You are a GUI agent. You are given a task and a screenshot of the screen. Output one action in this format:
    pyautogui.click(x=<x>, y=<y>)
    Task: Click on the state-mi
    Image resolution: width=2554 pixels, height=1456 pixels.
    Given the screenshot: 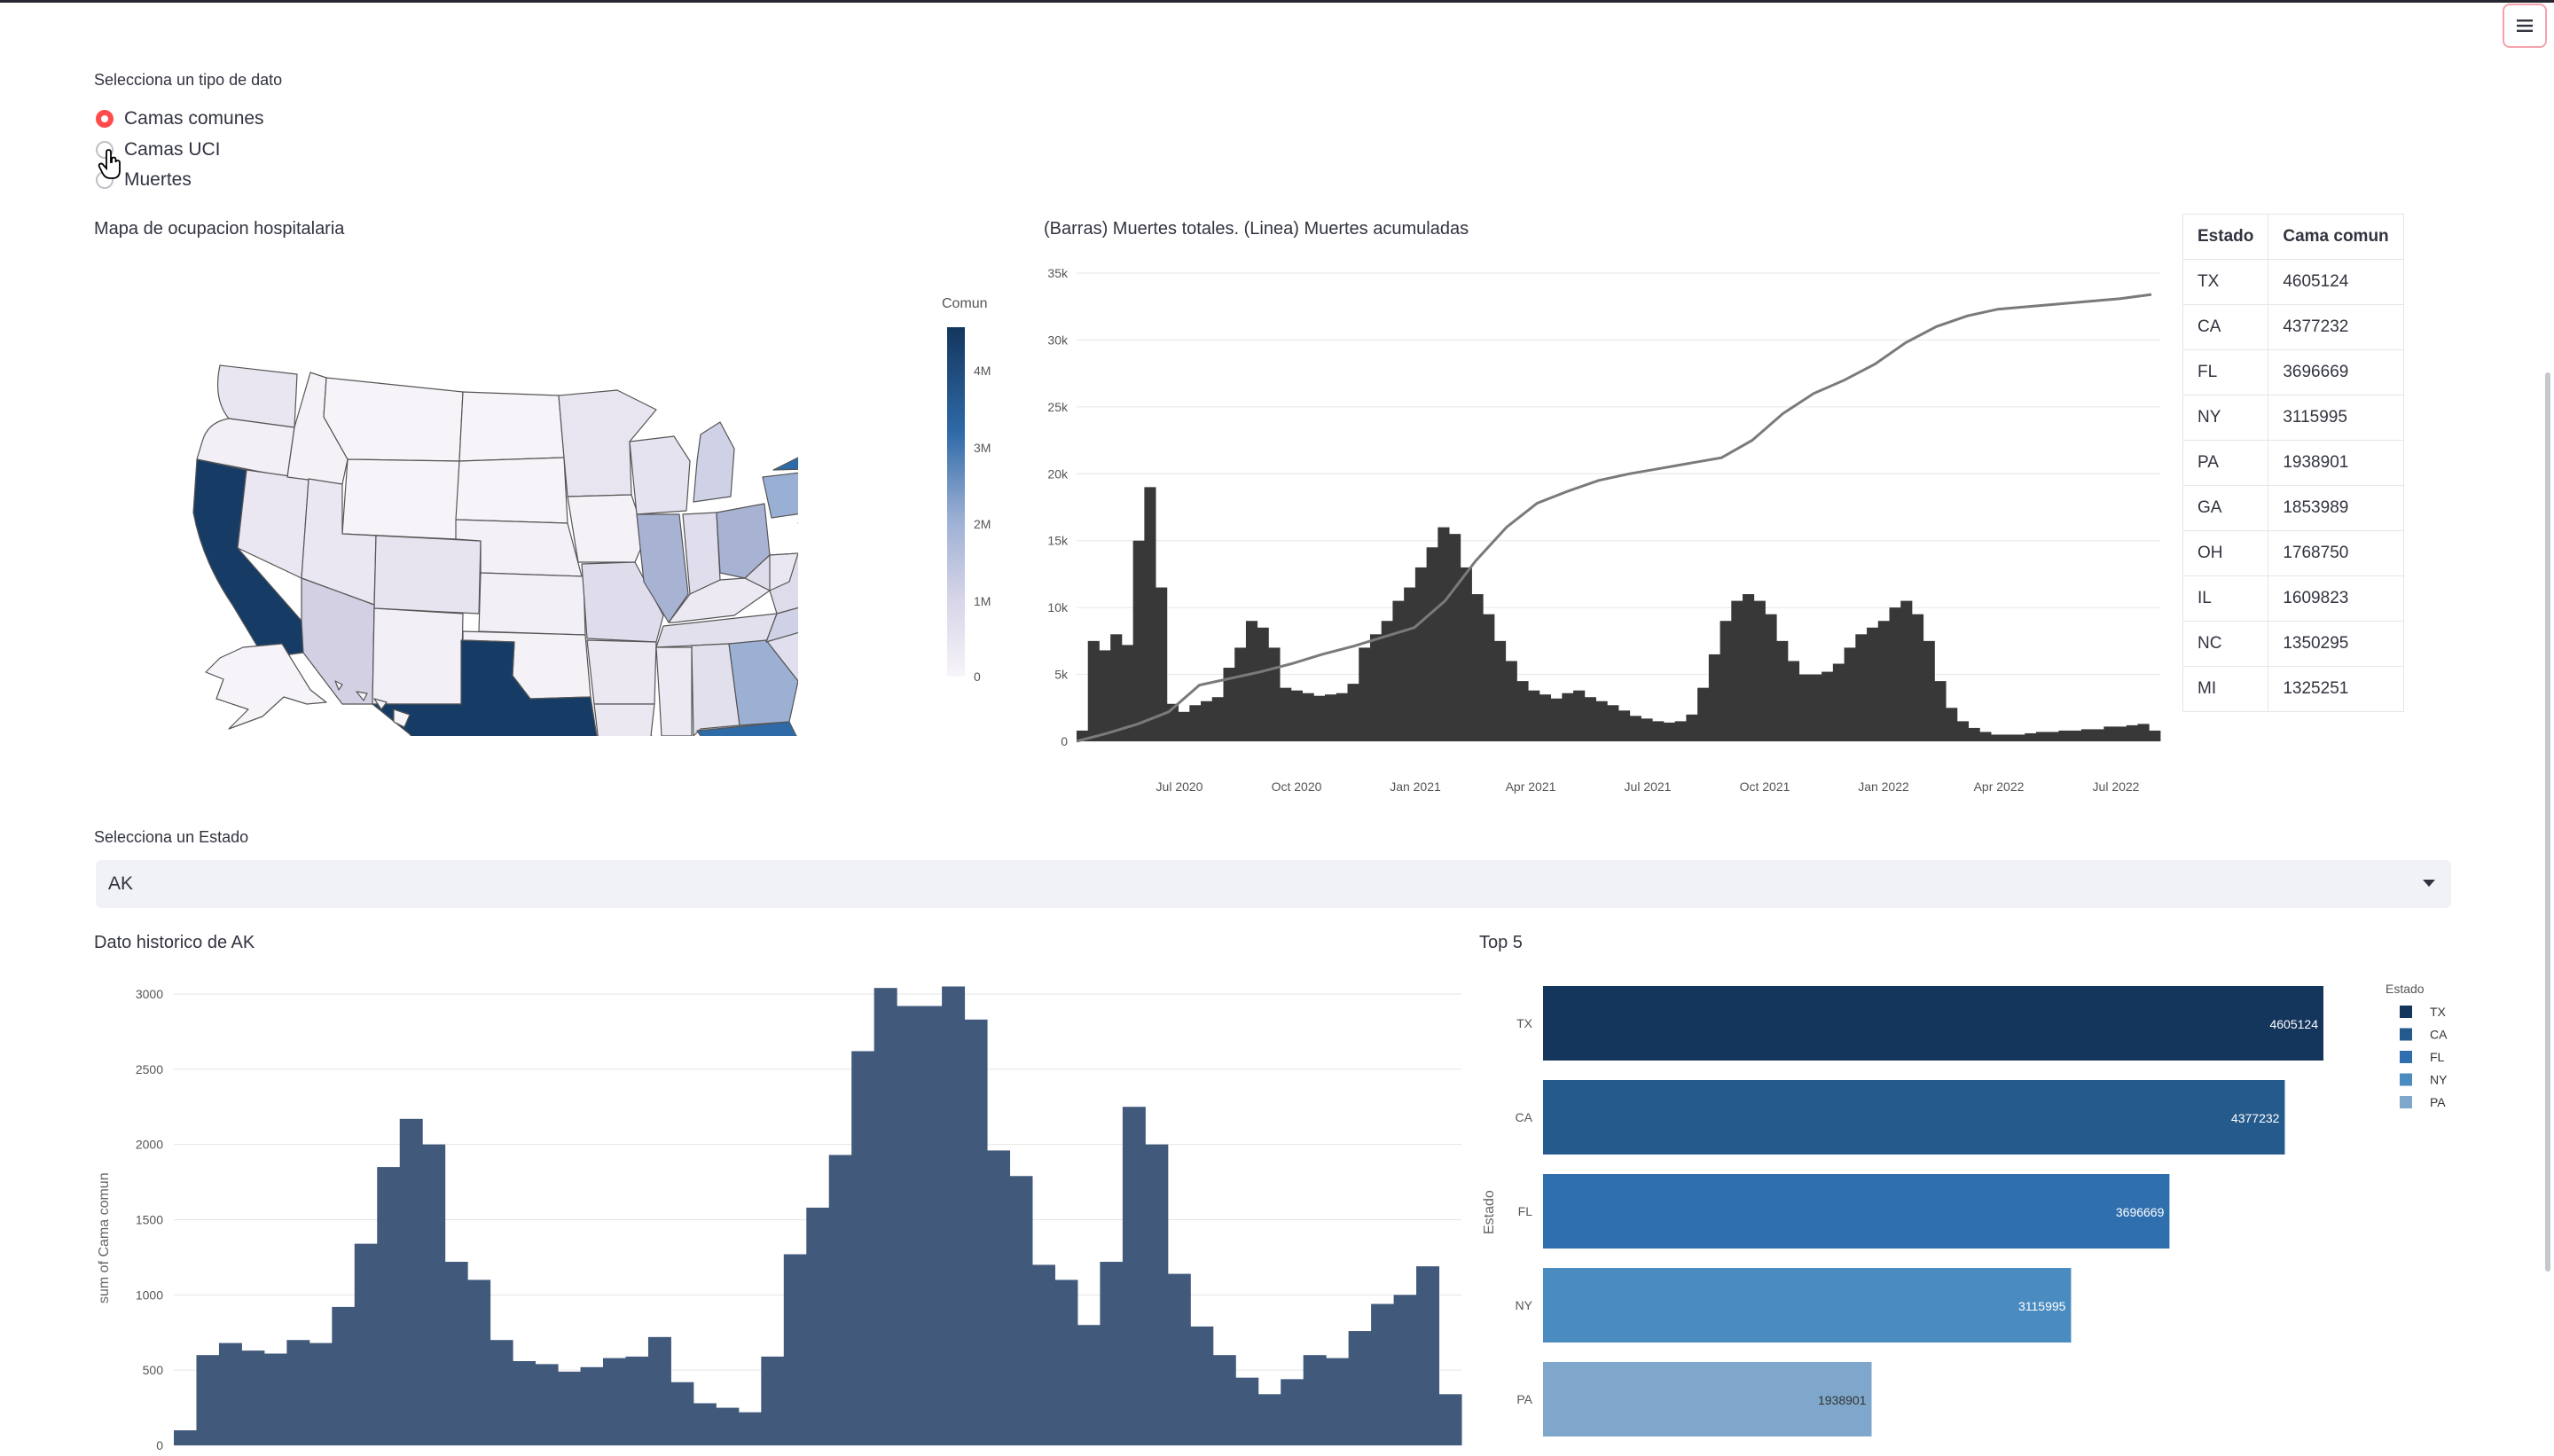 What is the action you would take?
    pyautogui.click(x=714, y=462)
    